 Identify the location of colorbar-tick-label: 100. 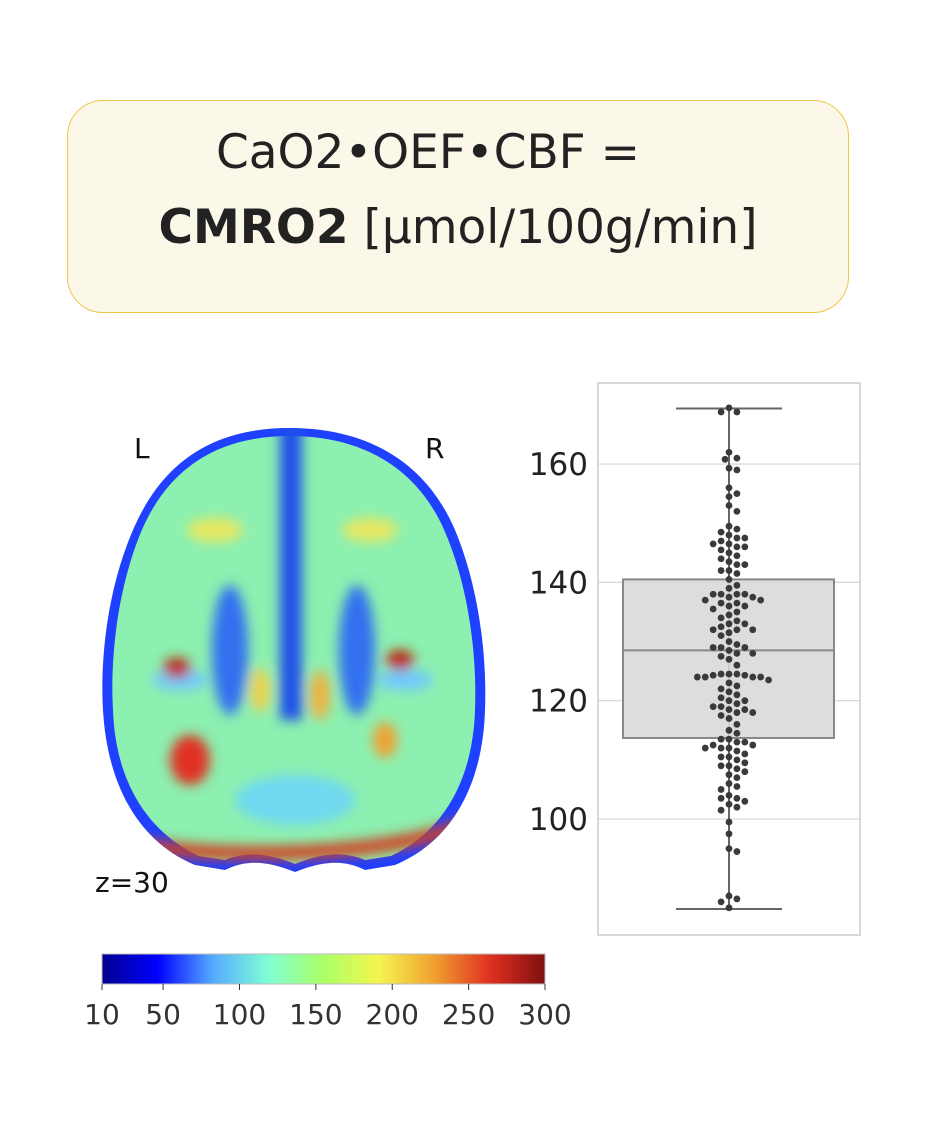
(239, 1014).